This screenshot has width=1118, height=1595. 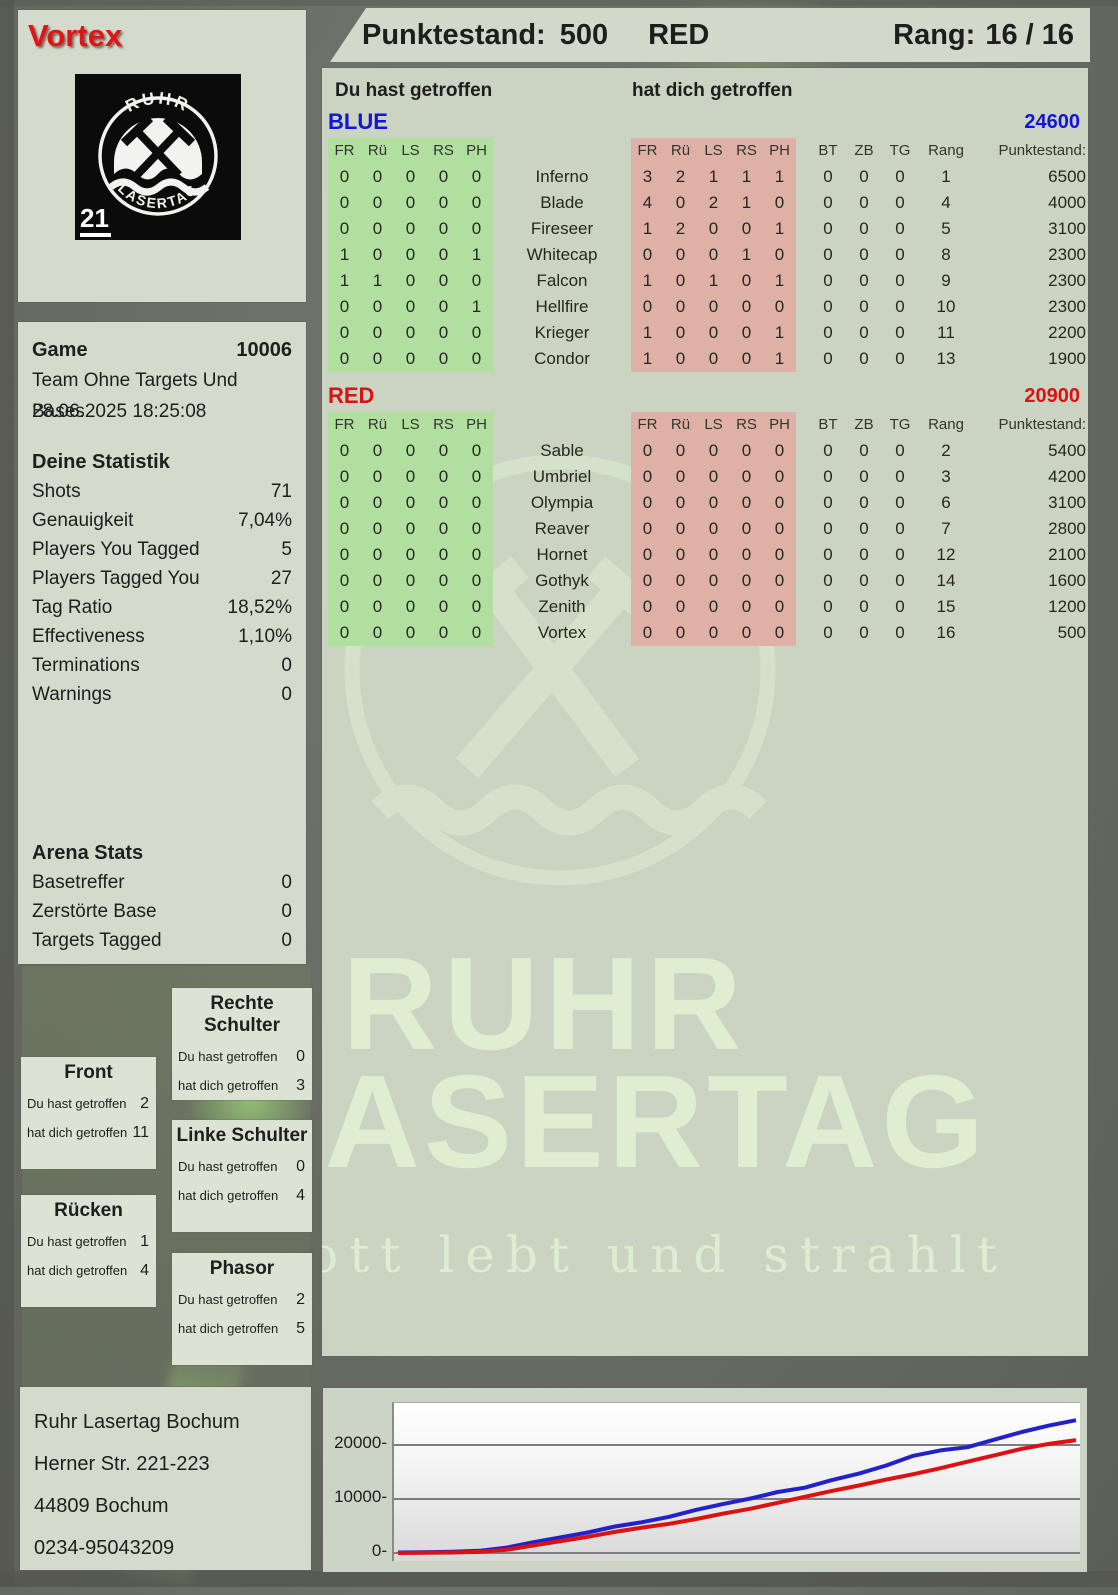 What do you see at coordinates (864, 150) in the screenshot?
I see `extra-col-header: ZB` at bounding box center [864, 150].